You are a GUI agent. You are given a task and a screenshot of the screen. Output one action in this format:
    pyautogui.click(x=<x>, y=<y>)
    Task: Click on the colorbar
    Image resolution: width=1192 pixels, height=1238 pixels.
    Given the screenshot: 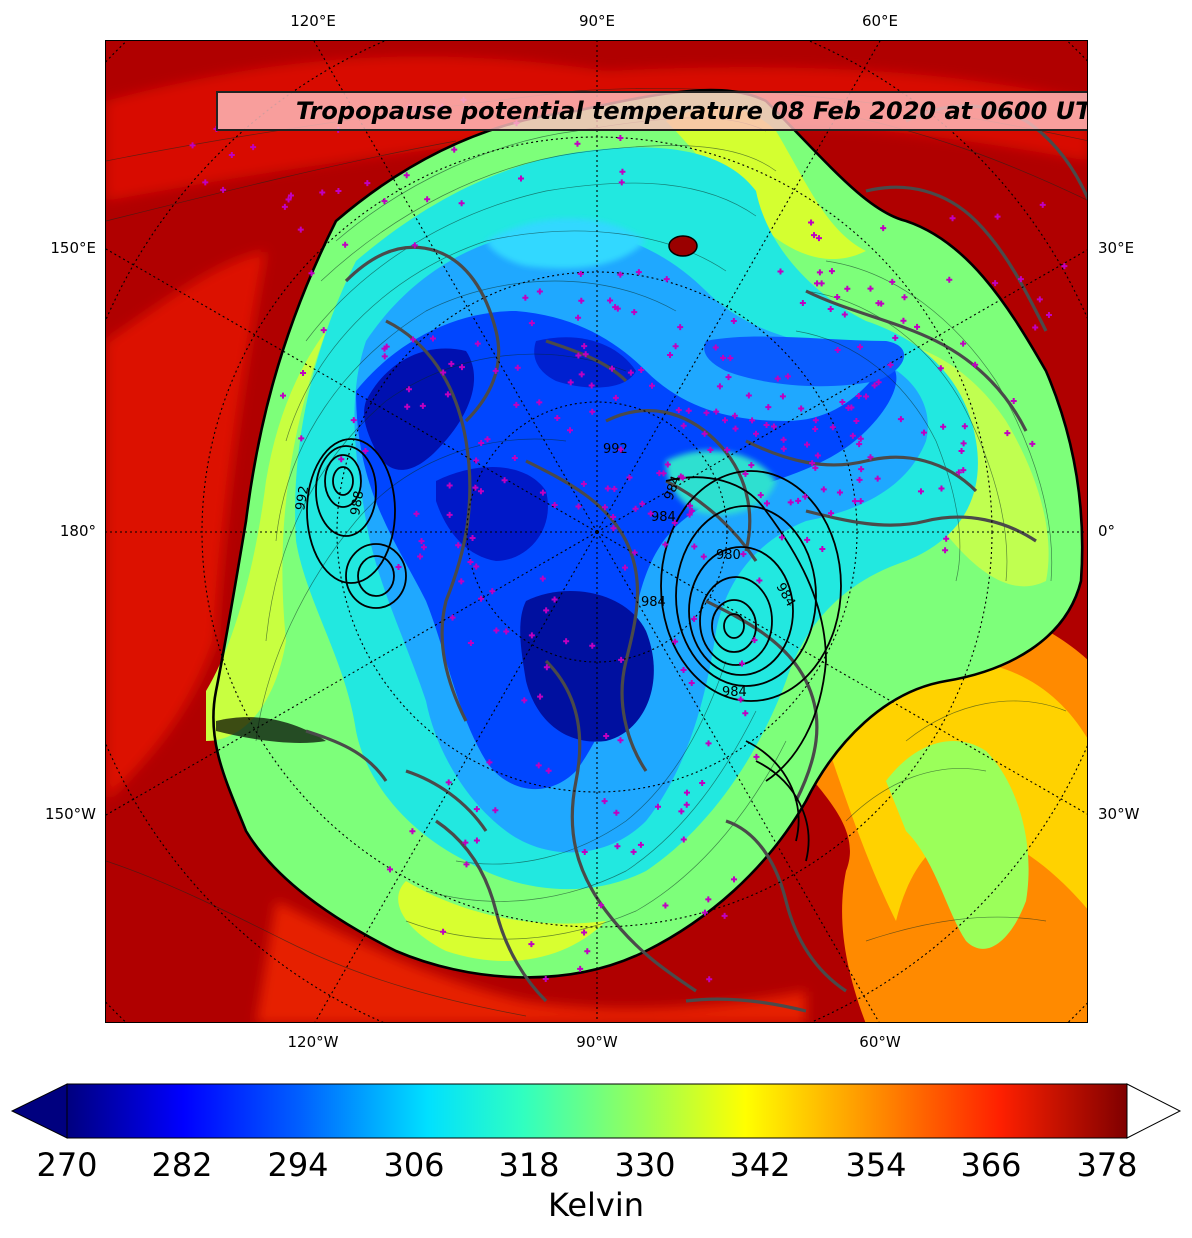 What is the action you would take?
    pyautogui.click(x=596, y=1111)
    